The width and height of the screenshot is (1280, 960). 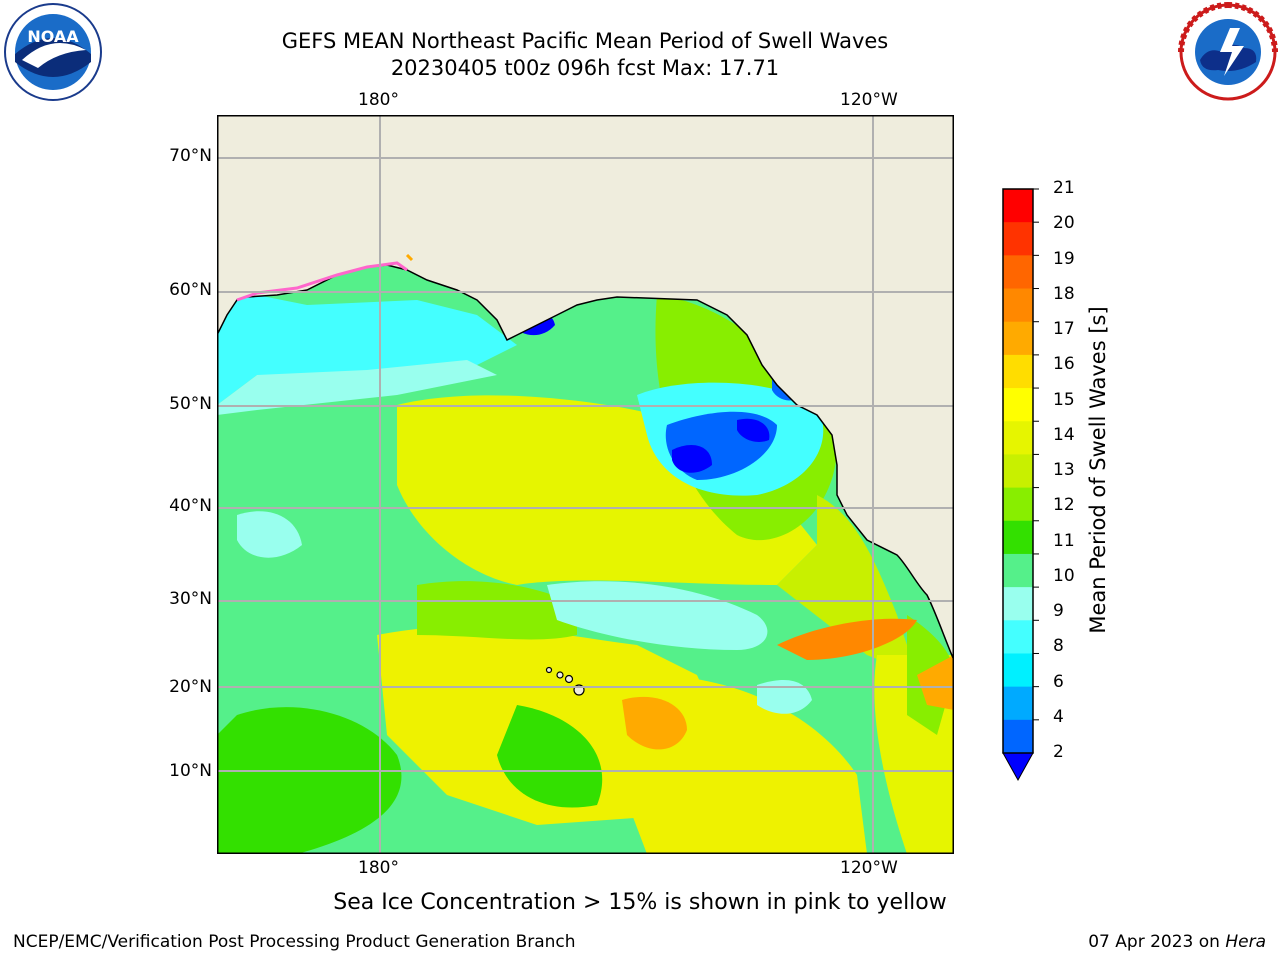 I want to click on field-green-central, so click(x=497, y=610).